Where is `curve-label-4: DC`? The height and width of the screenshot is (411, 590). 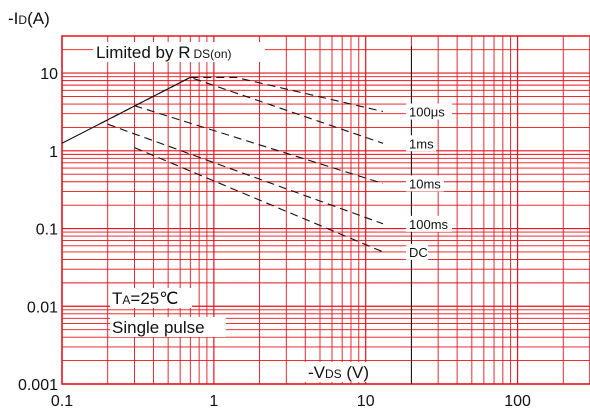
curve-label-4: DC is located at coordinates (418, 252).